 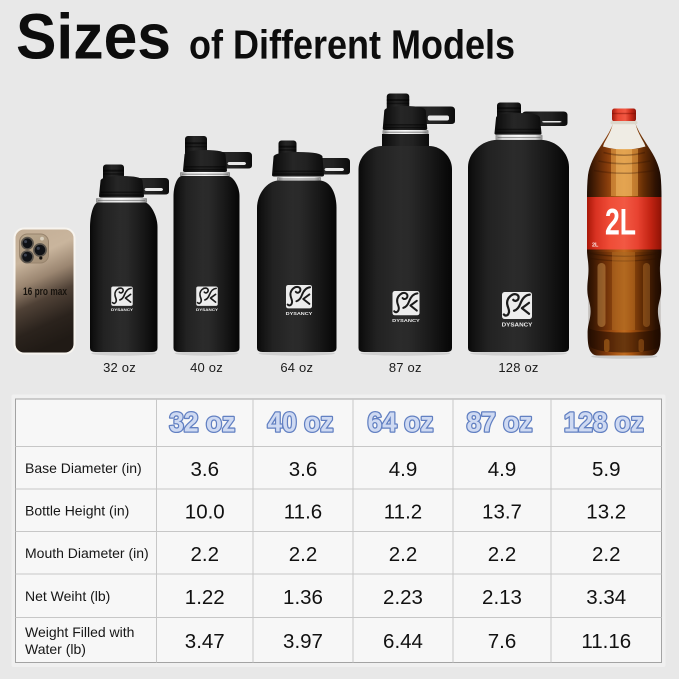 What do you see at coordinates (403, 641) in the screenshot?
I see `svg-text: 6.44` at bounding box center [403, 641].